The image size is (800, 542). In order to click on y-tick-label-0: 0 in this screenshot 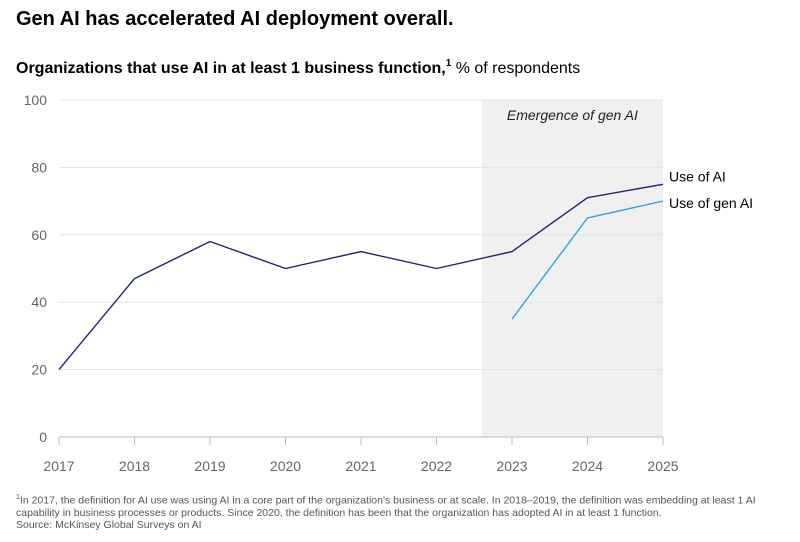, I will do `click(43, 437)`.